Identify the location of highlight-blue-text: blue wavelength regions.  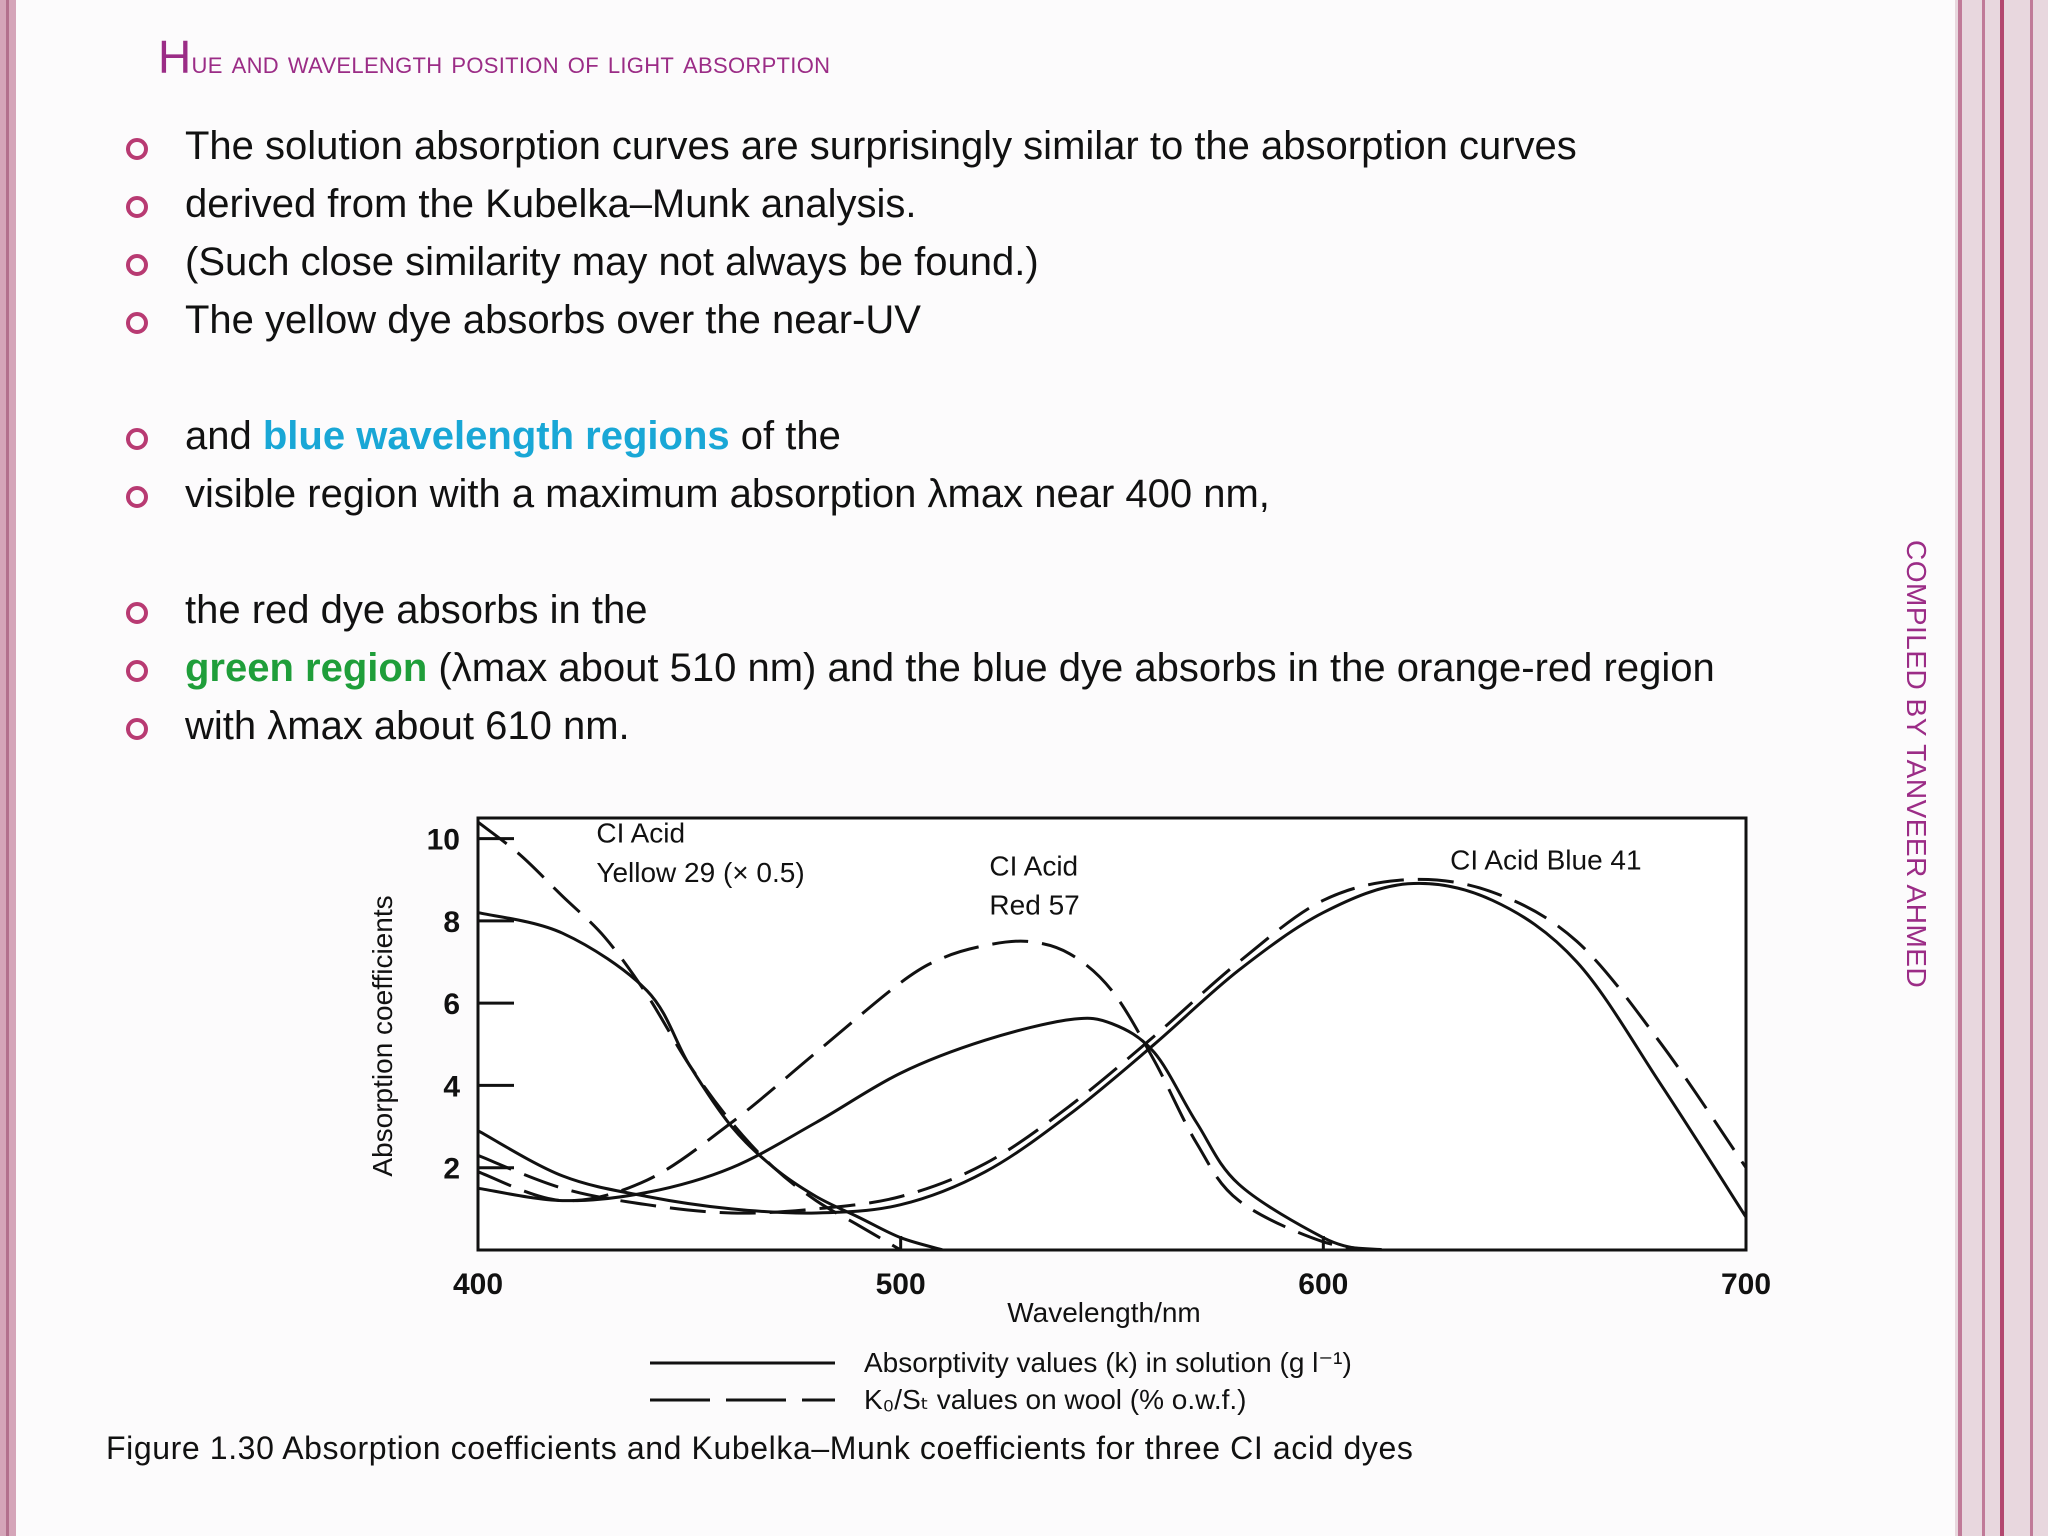
(496, 436).